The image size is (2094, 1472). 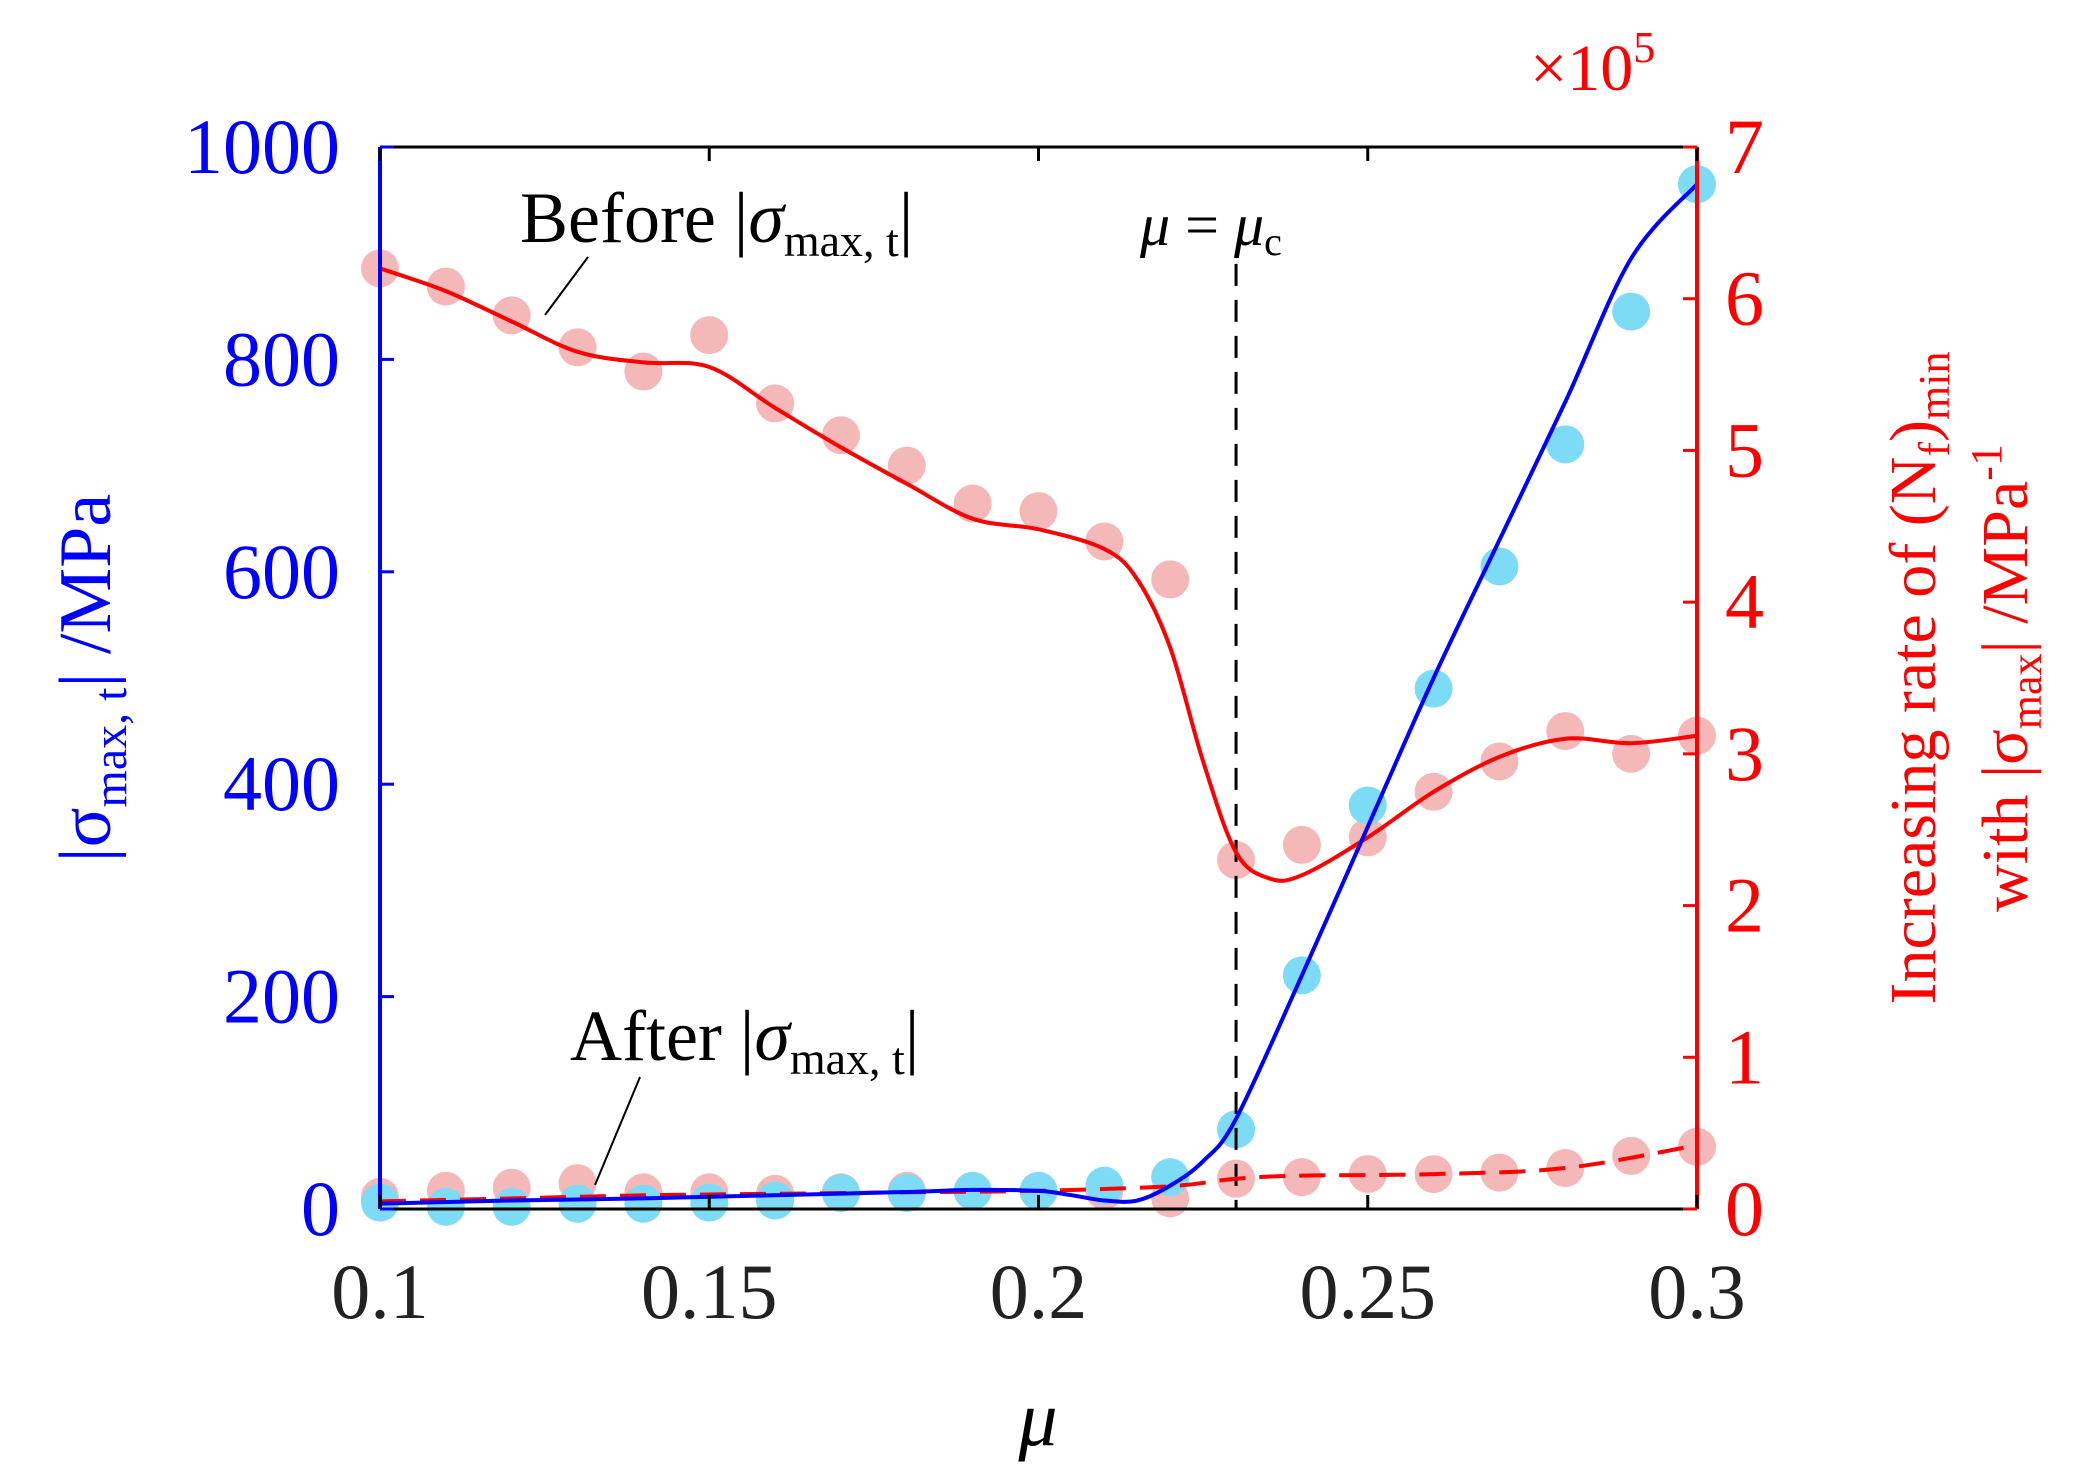 I want to click on annotation-before-text: Before |σmax, t|, so click(x=716, y=222).